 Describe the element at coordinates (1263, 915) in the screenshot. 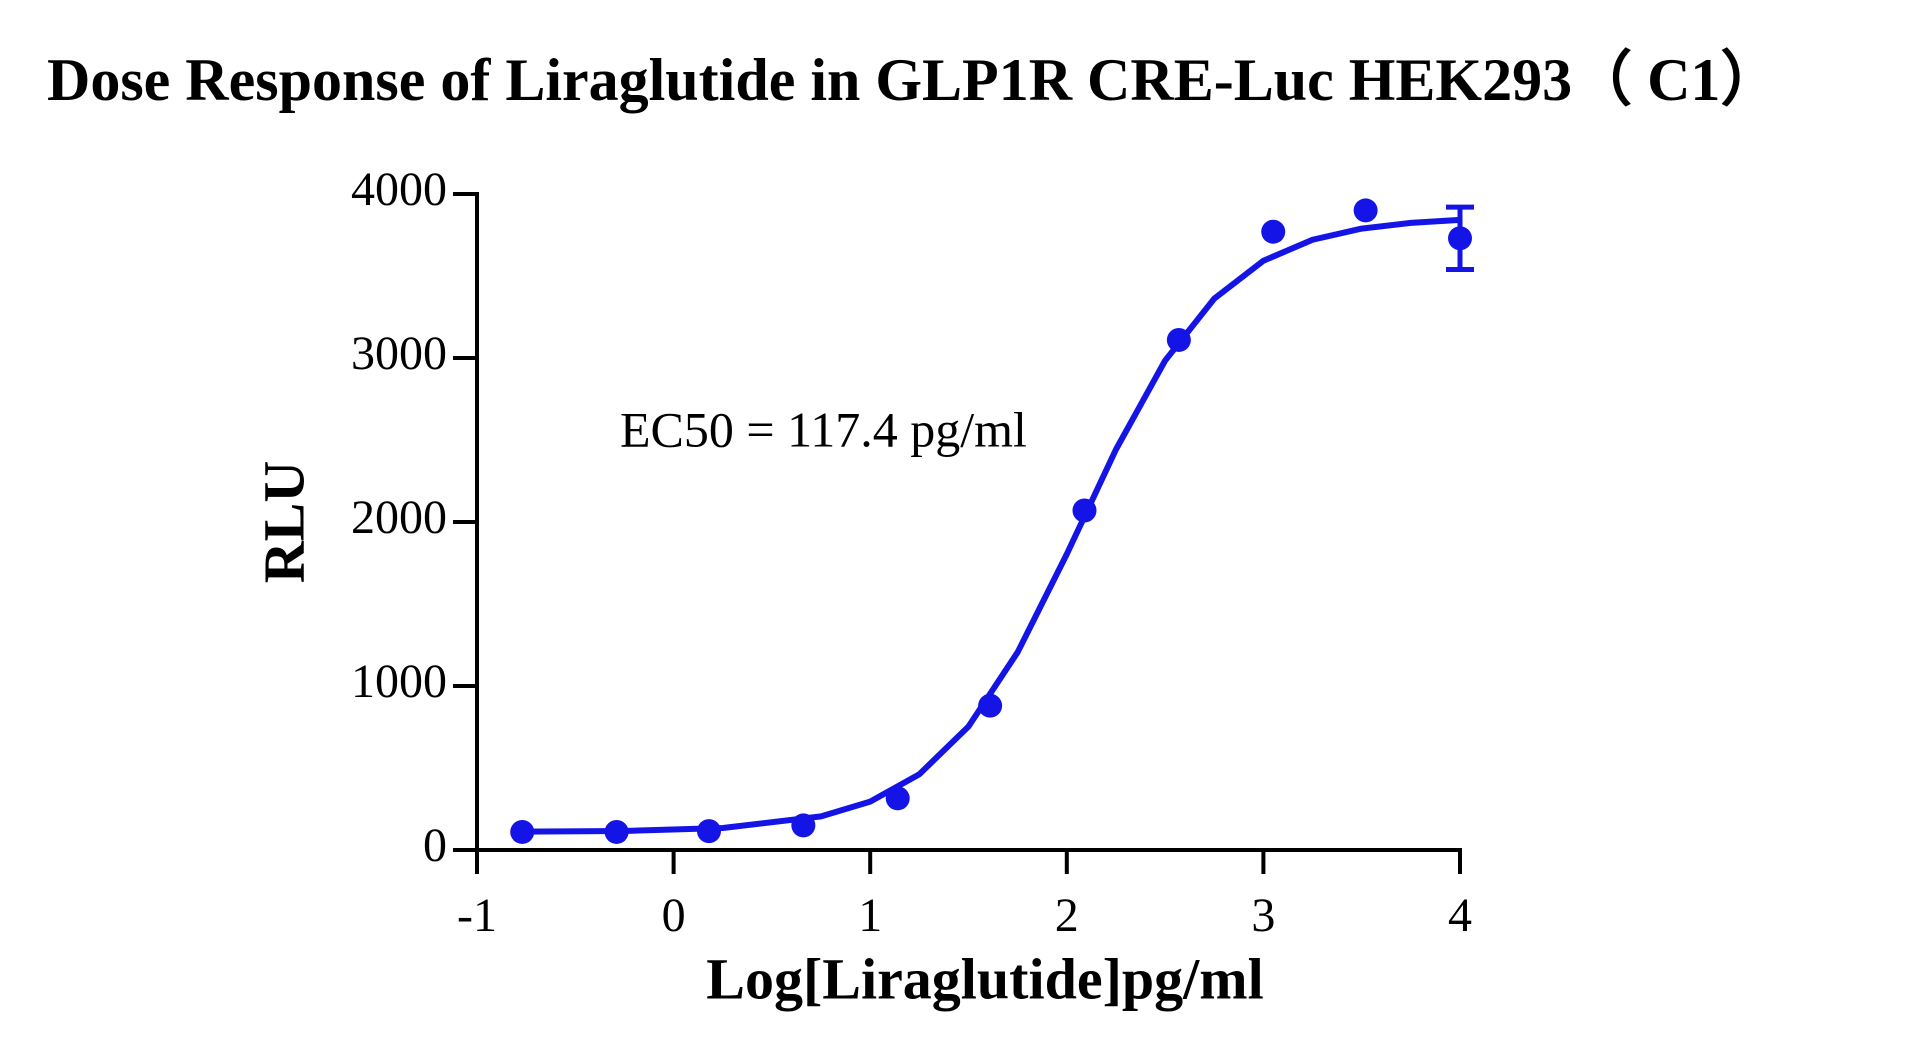

I see `x-tick-label: 3` at that location.